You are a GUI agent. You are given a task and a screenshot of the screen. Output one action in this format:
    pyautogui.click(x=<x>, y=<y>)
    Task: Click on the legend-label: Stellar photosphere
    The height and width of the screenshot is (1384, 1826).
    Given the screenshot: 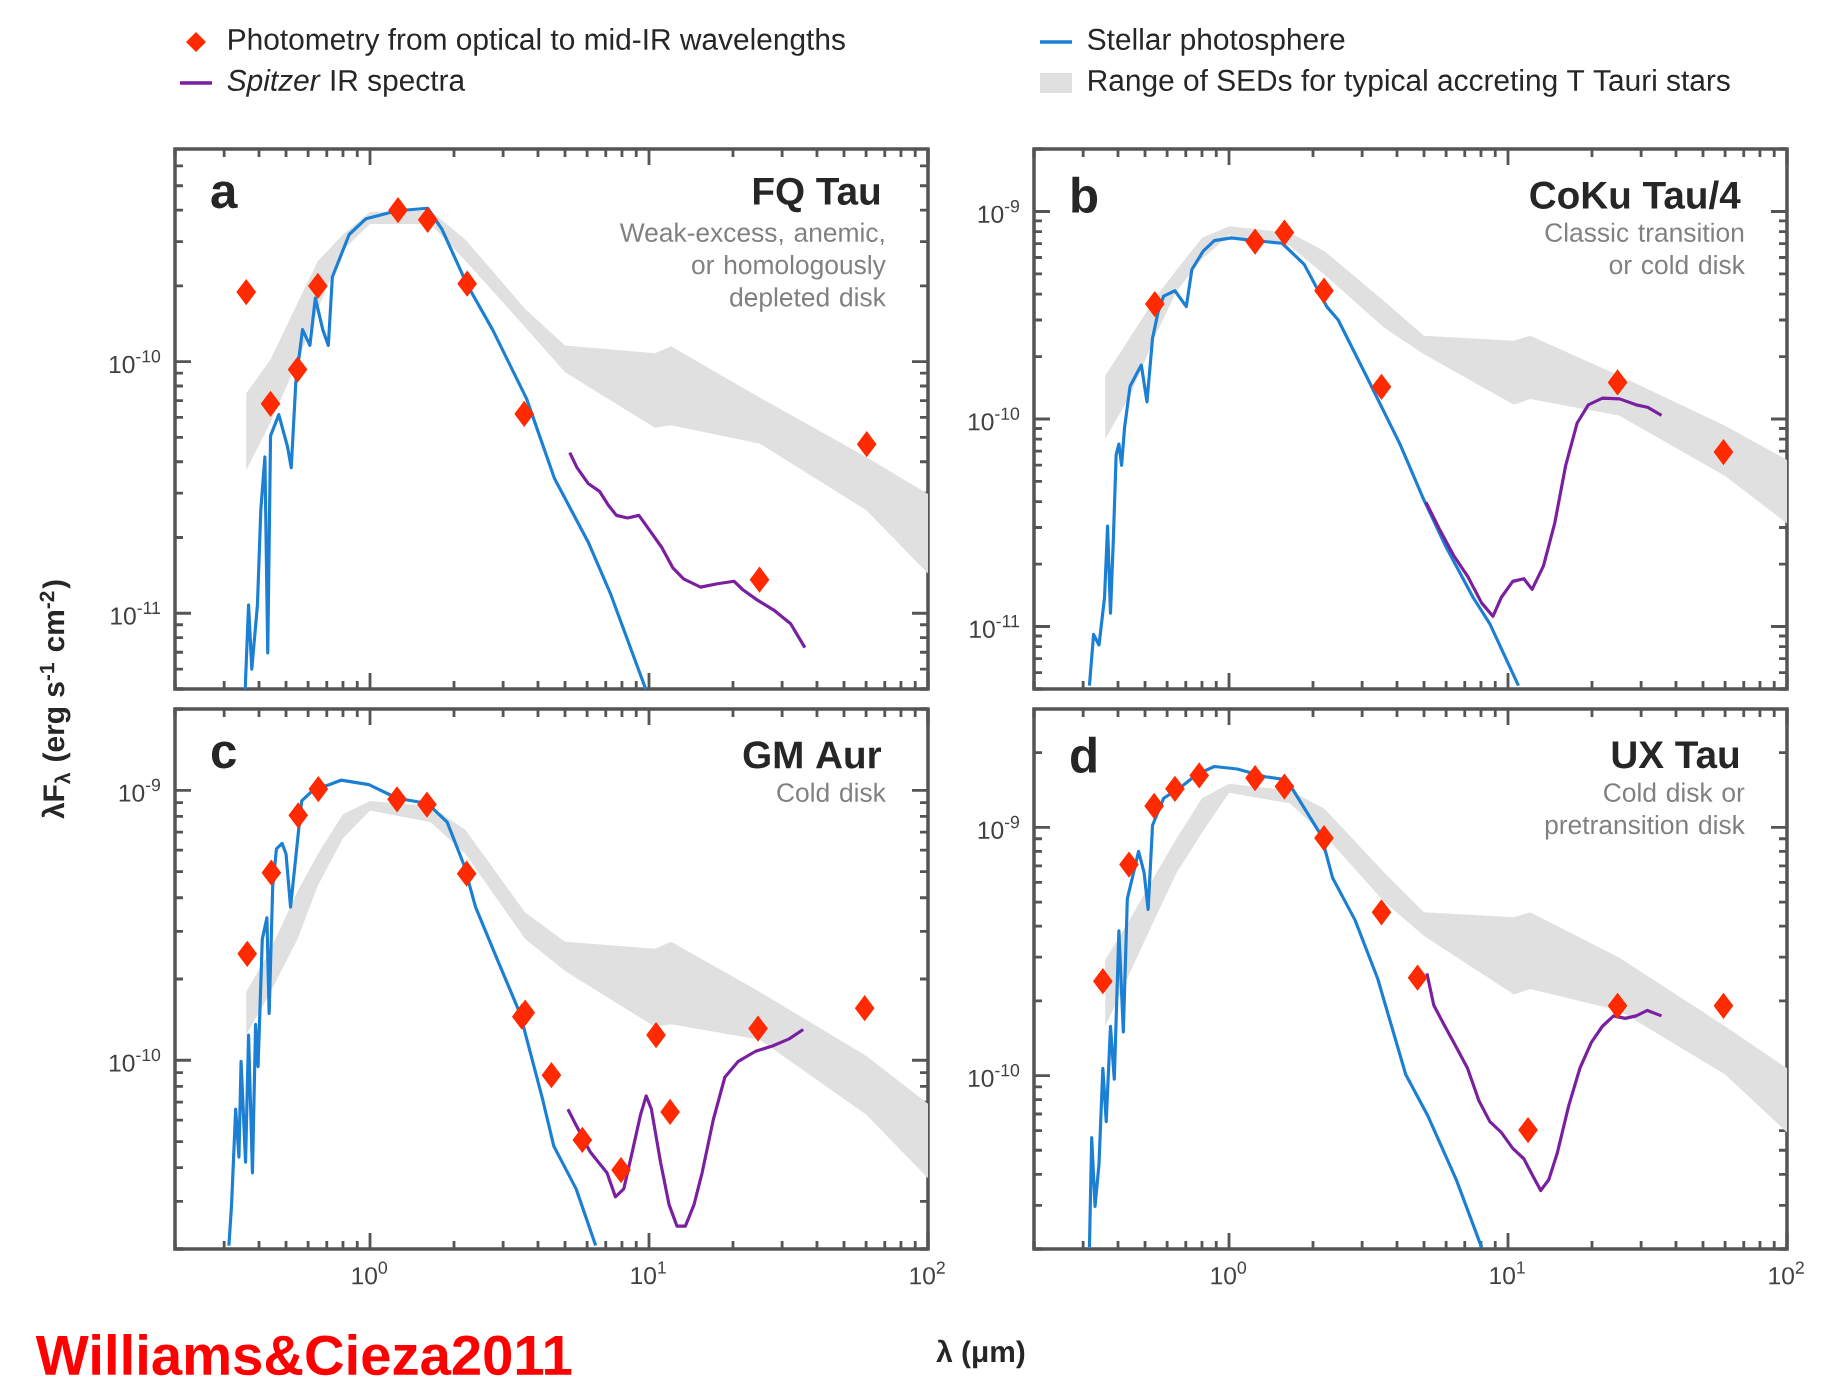 What is the action you would take?
    pyautogui.click(x=1216, y=42)
    